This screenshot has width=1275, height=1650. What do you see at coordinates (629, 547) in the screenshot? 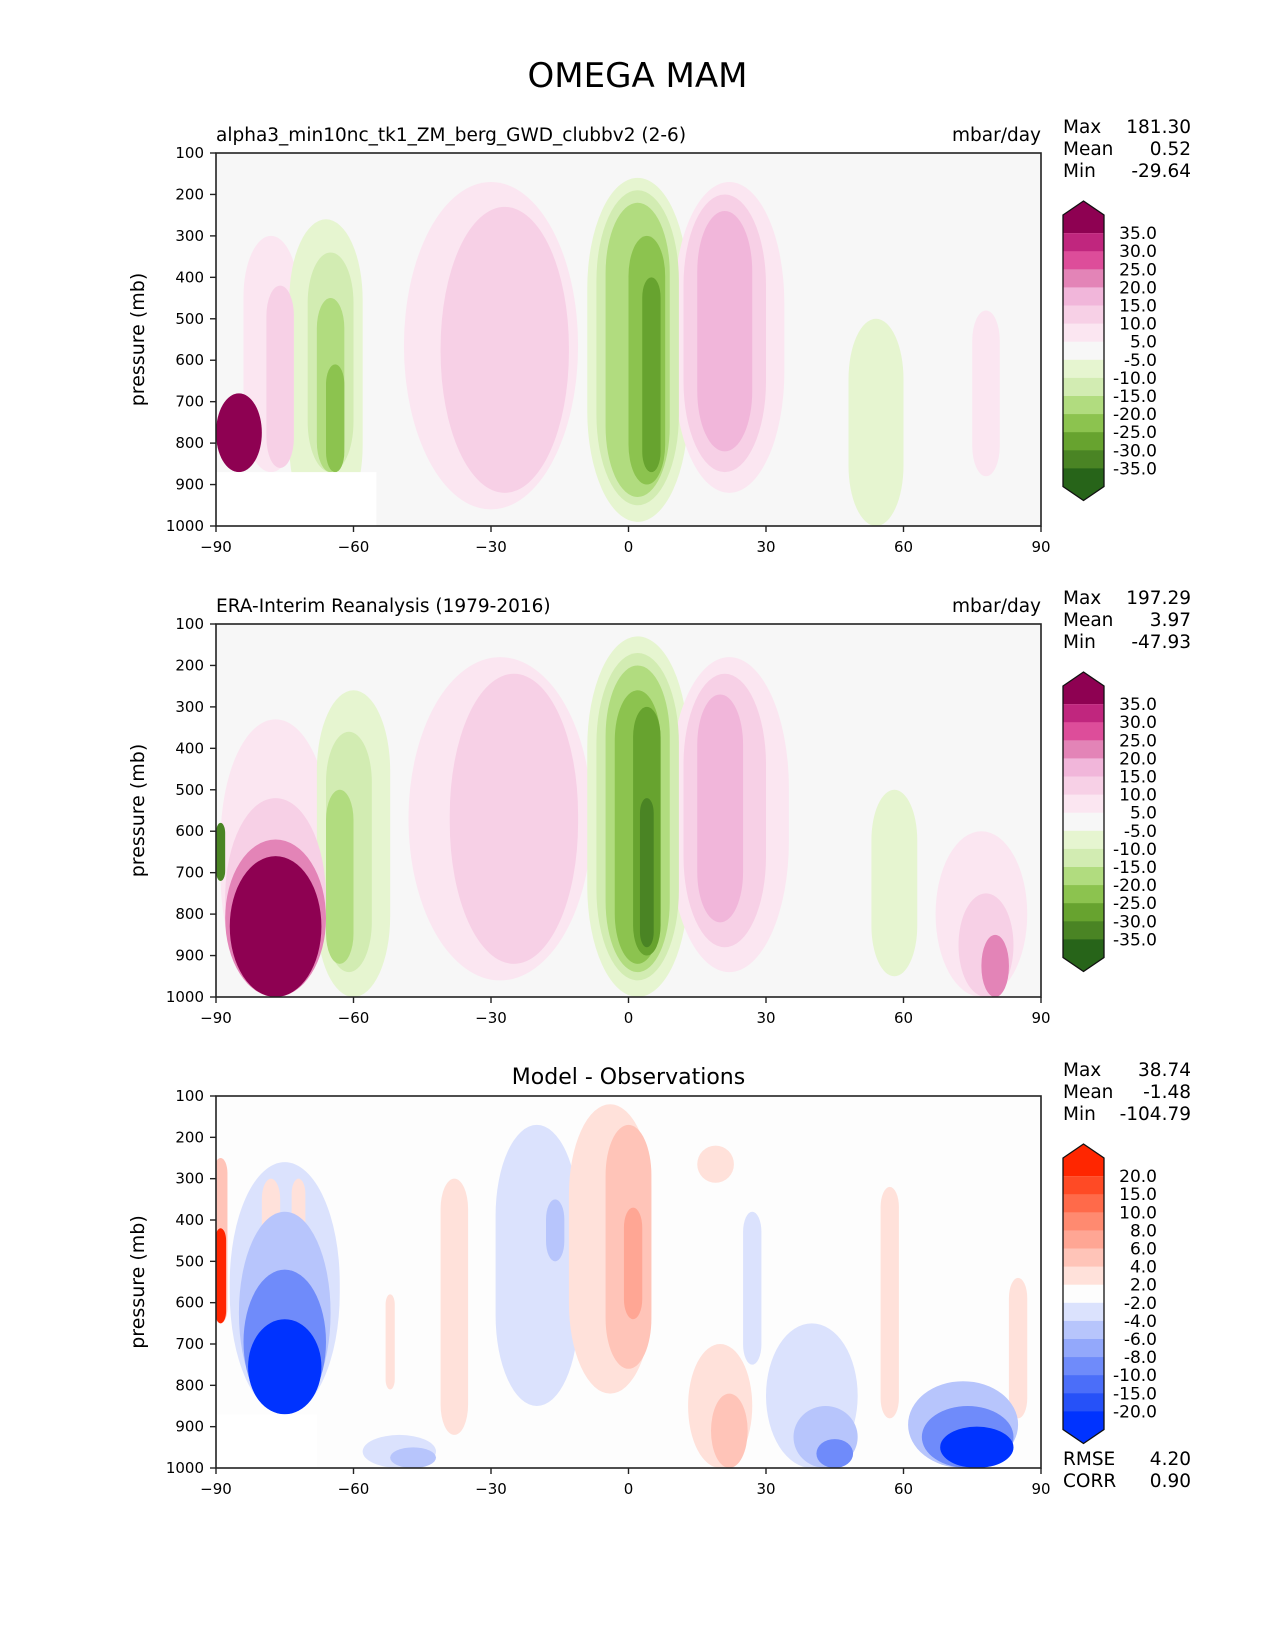
I see `x-tick-label: 0` at bounding box center [629, 547].